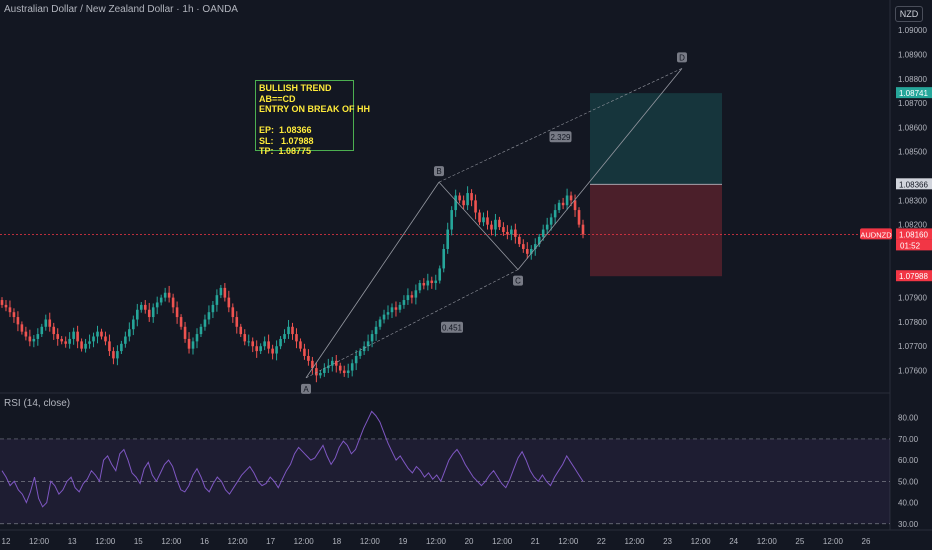 This screenshot has height=550, width=932. I want to click on ratio-label: 0.451, so click(452, 328).